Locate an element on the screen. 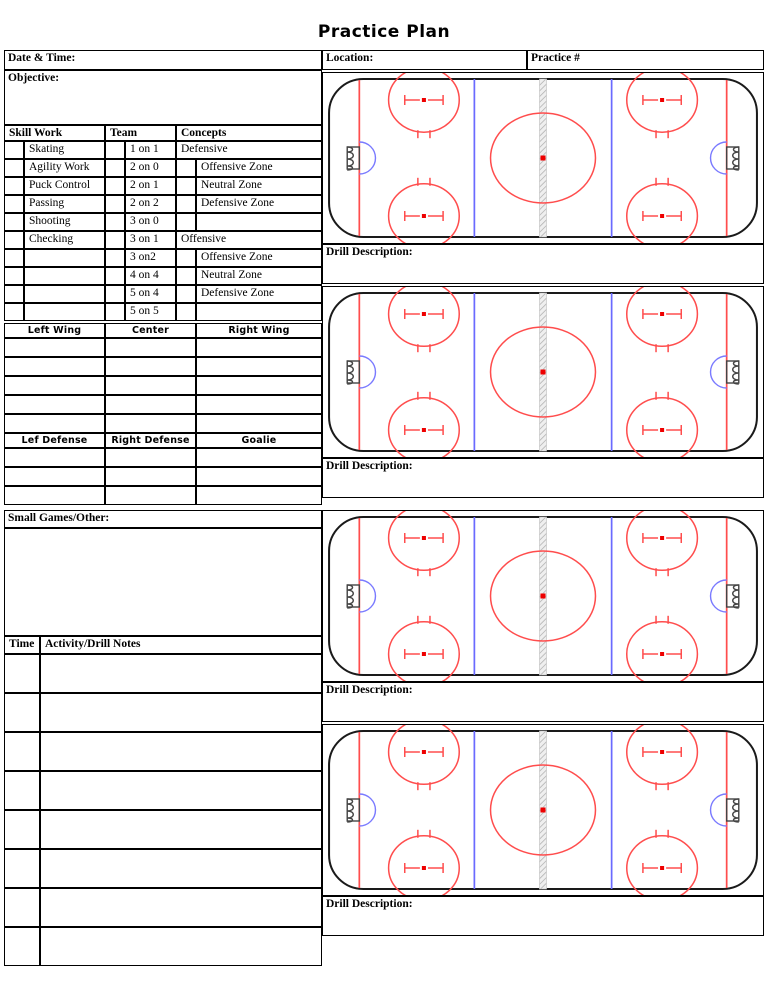  objective-cell: Objective: is located at coordinates (163, 97).